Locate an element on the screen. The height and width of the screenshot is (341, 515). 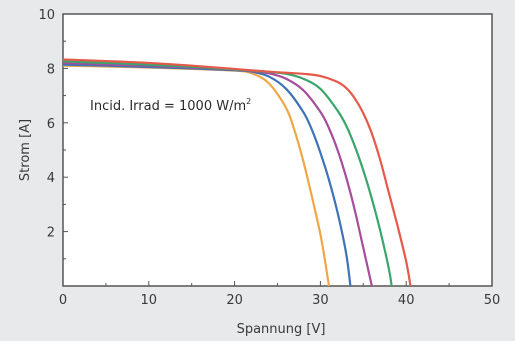
x-tick-label: 10 is located at coordinates (149, 300).